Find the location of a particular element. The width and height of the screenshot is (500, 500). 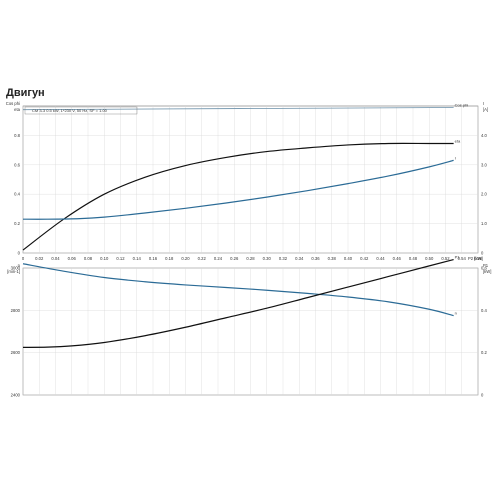

left-tick-label: 0 is located at coordinates (19, 253).